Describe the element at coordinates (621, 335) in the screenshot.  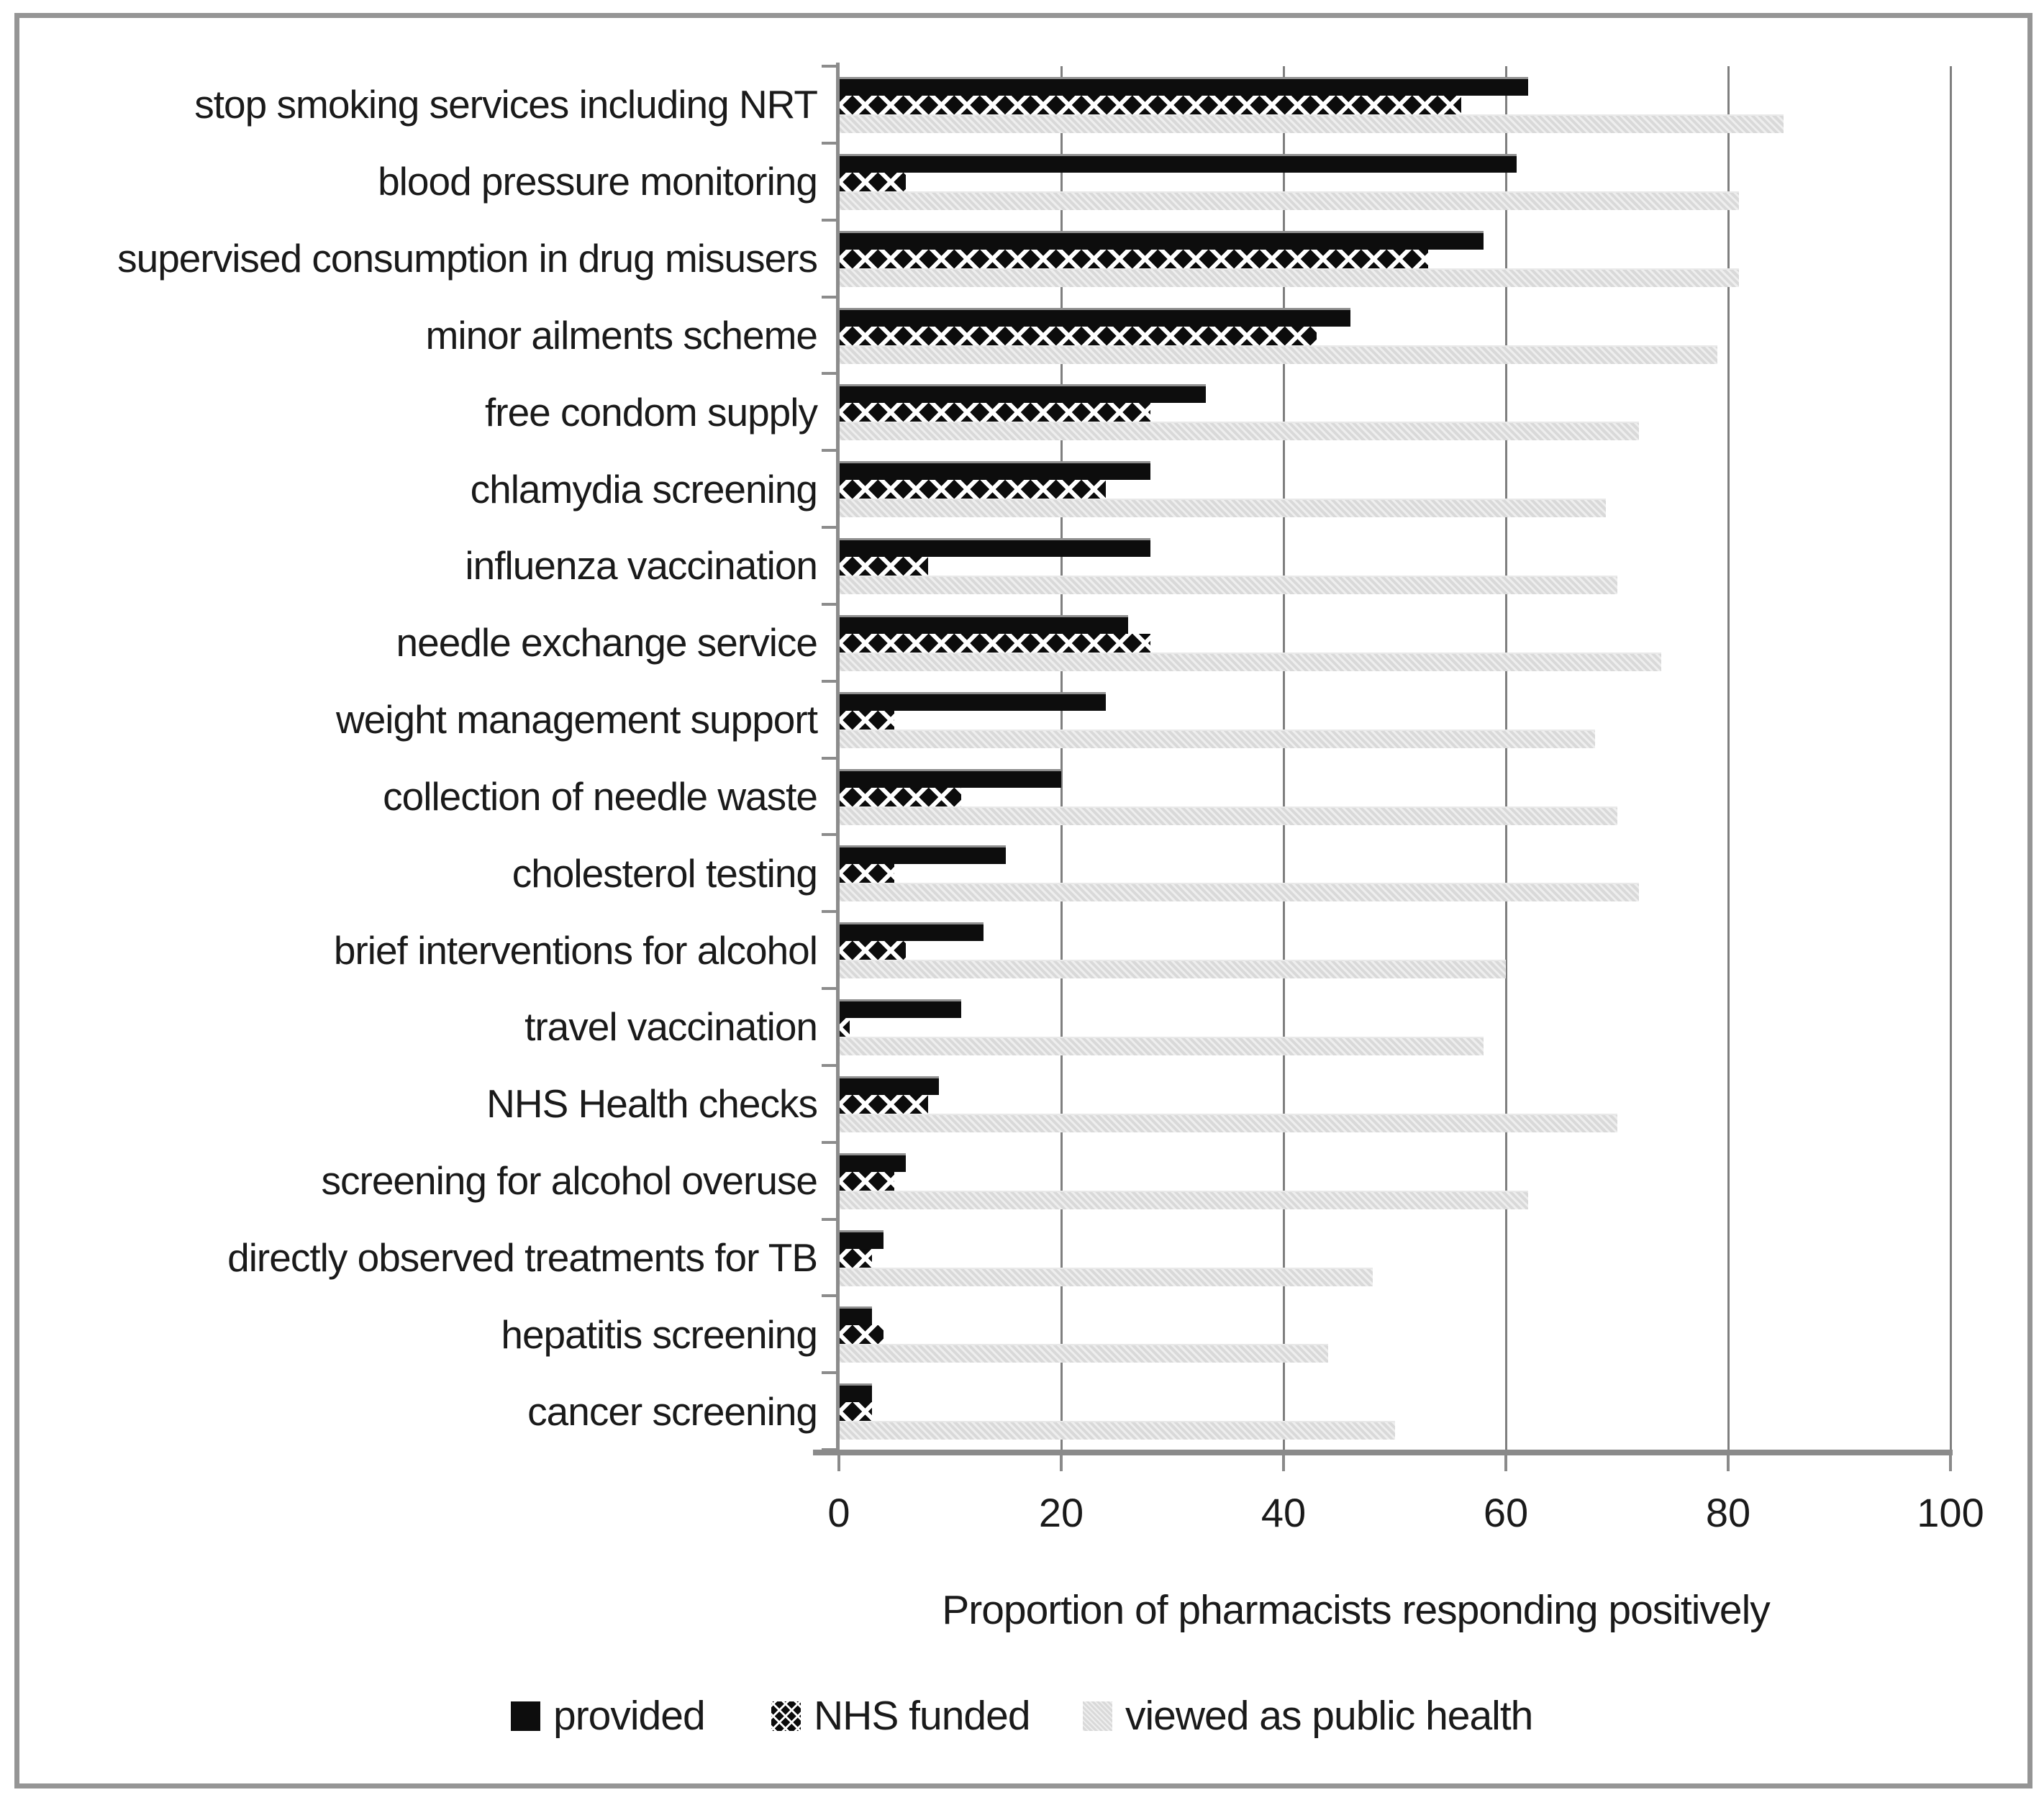
I see `category-label: minor ailments scheme` at that location.